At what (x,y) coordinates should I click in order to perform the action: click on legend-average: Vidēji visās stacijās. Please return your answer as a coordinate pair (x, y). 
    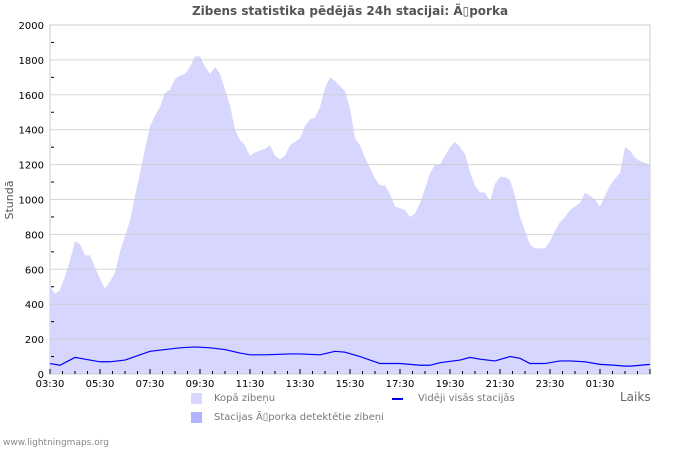
    Looking at the image, I should click on (466, 398).